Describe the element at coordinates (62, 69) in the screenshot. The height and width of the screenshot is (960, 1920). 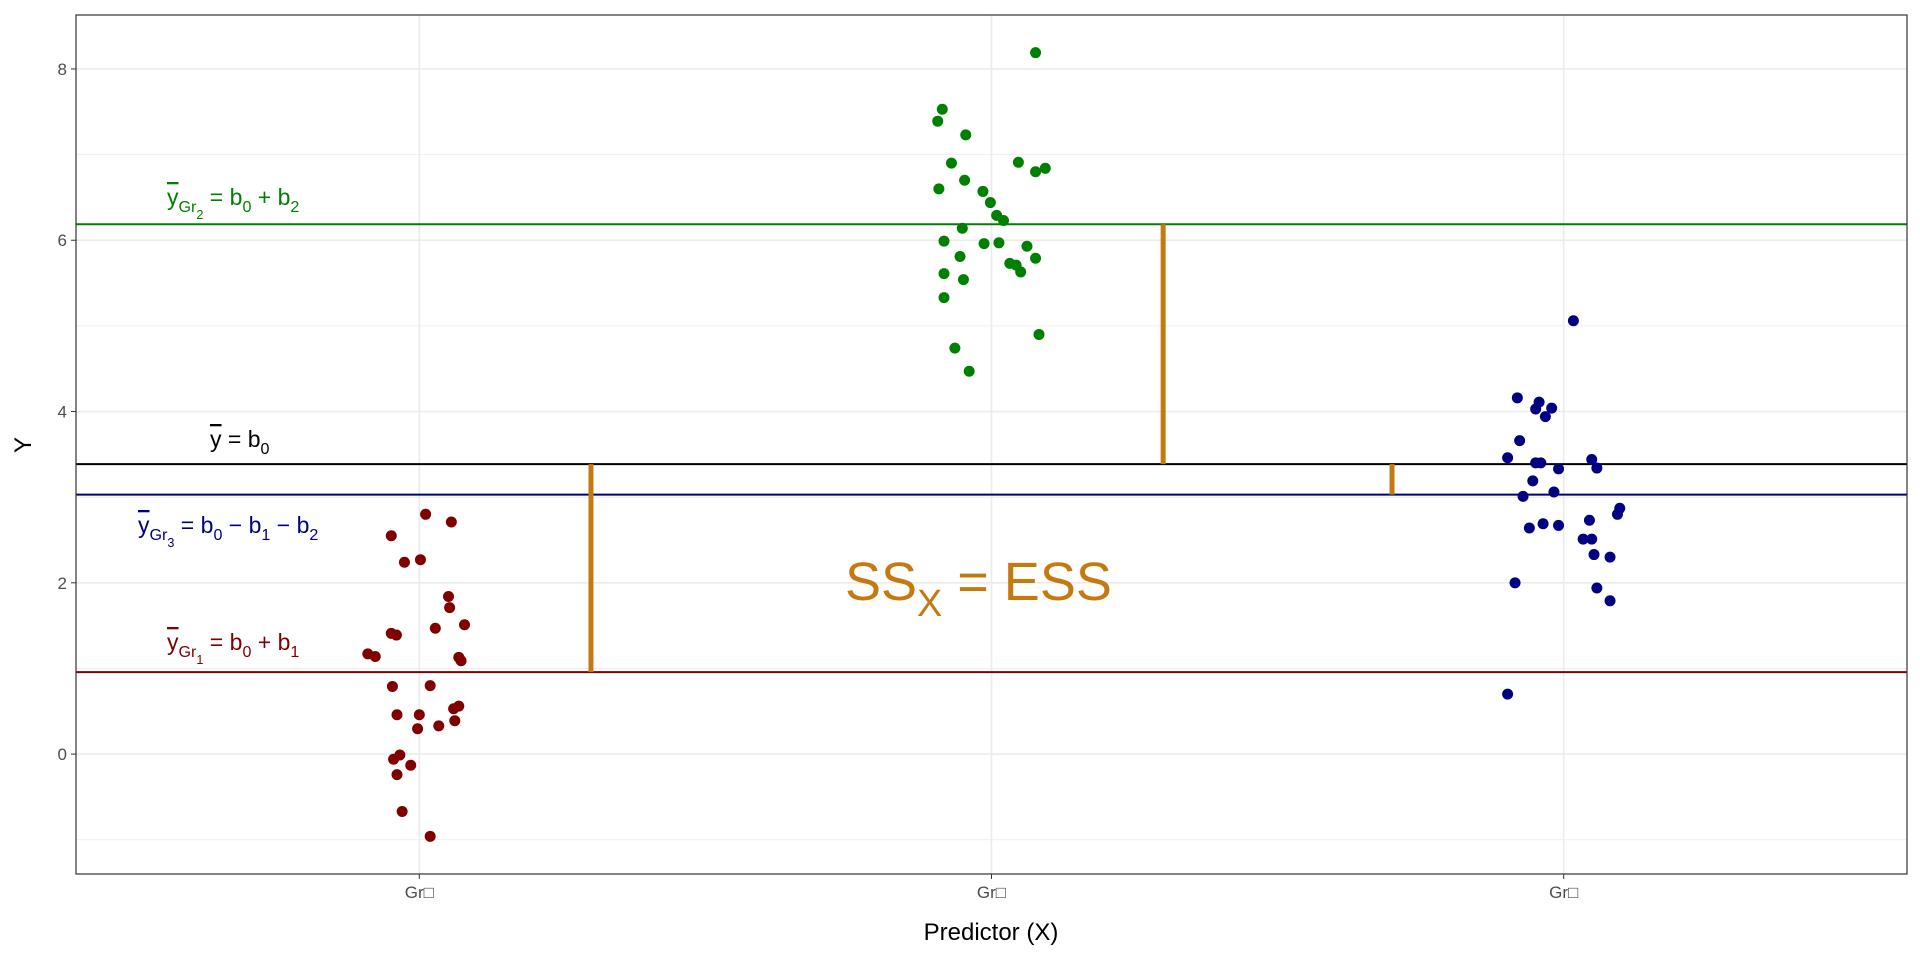
I see `y-tick-label: 8` at that location.